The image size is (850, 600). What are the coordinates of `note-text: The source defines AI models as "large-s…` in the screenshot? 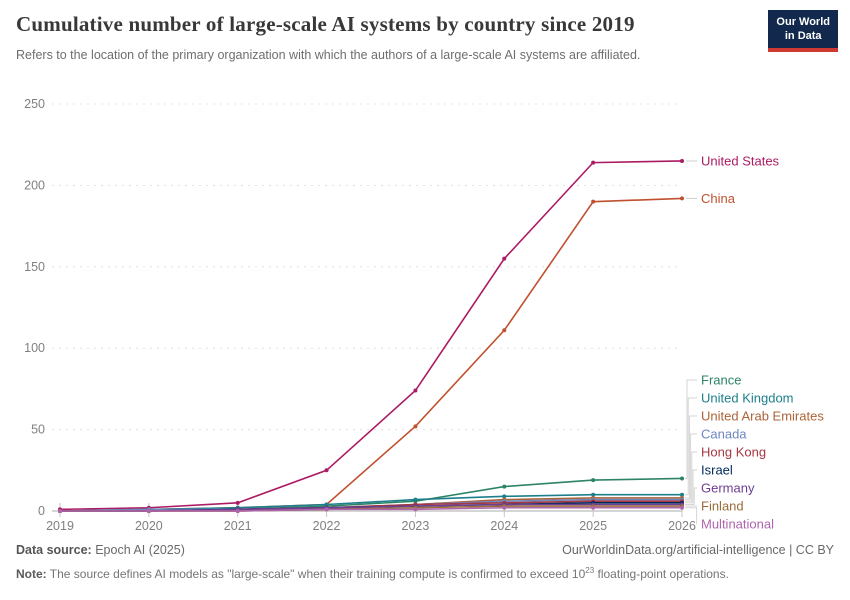 It's located at (317, 574).